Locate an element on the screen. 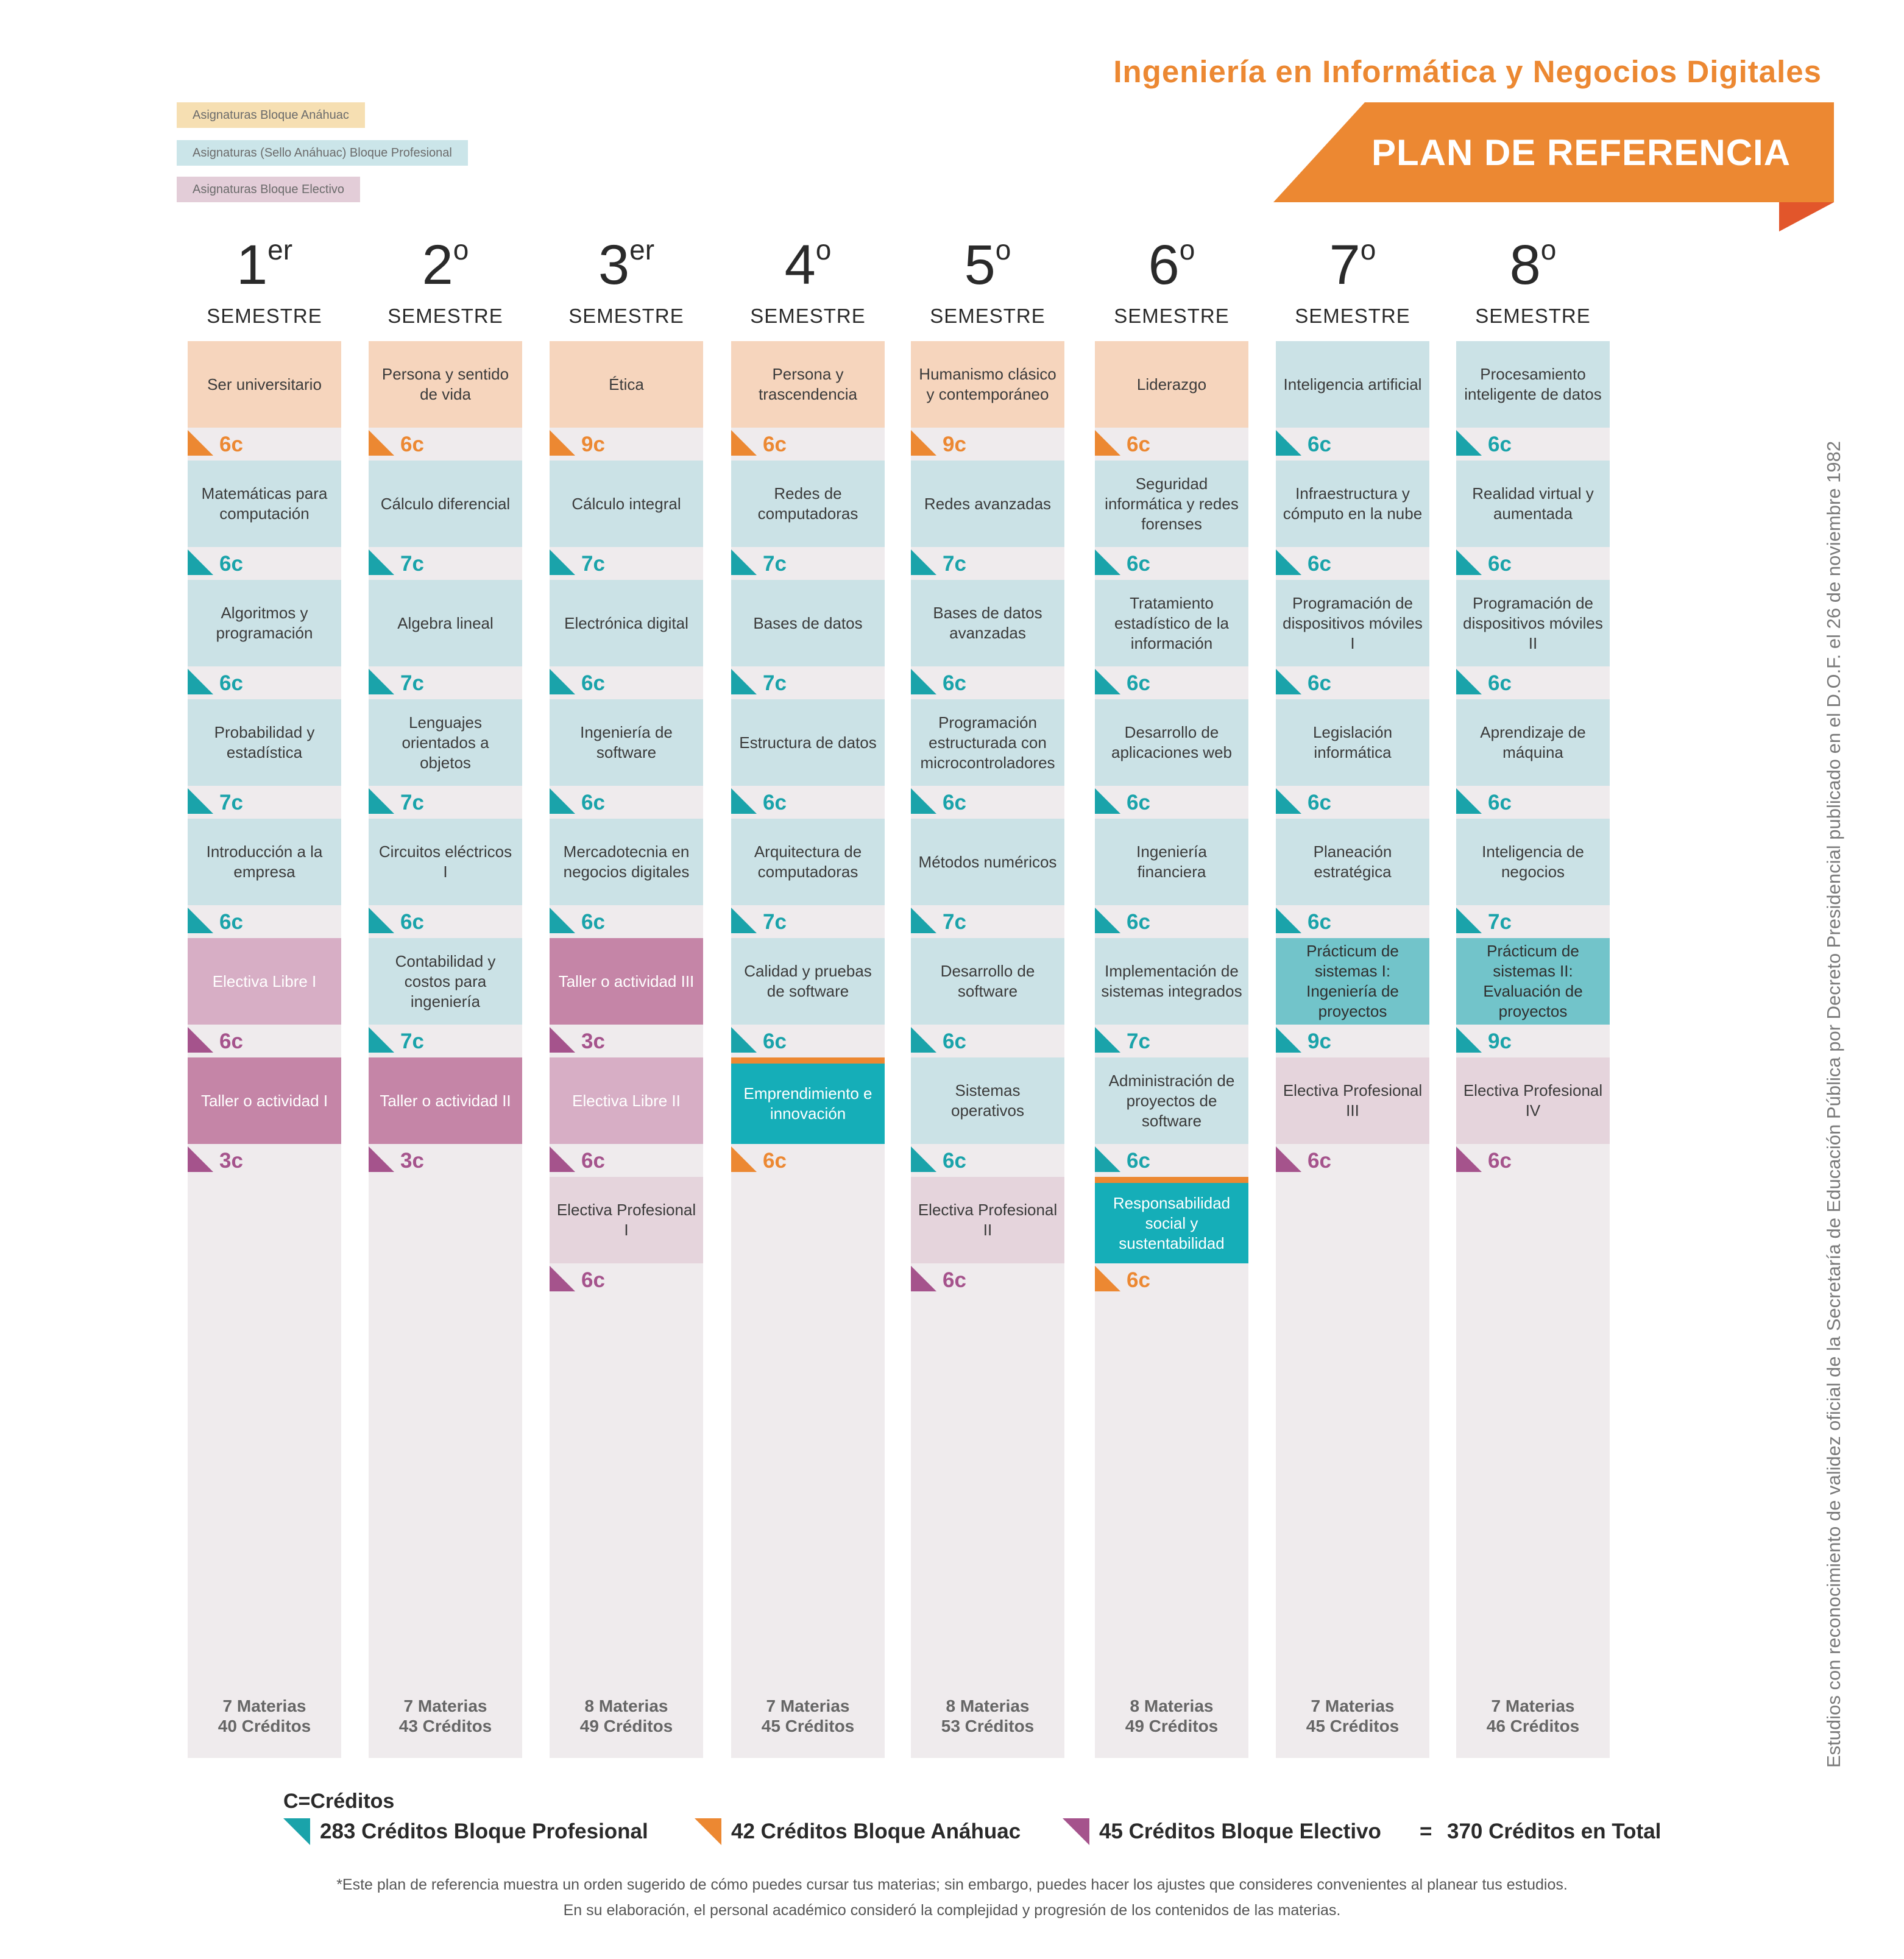  plan-banner: PLAN DE REFERENCIA is located at coordinates (1553, 166).